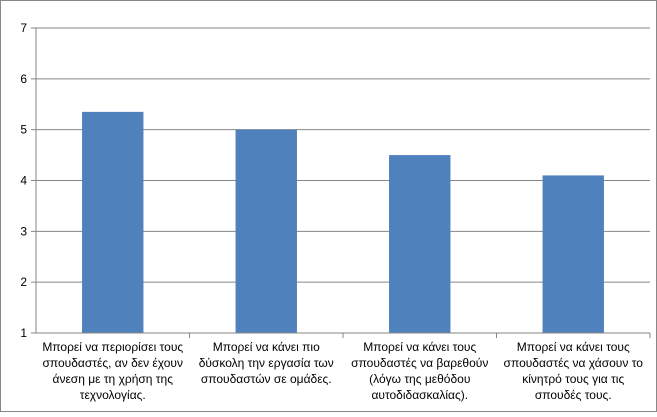  Describe the element at coordinates (23, 79) in the screenshot. I see `y-tick-label: 6` at that location.